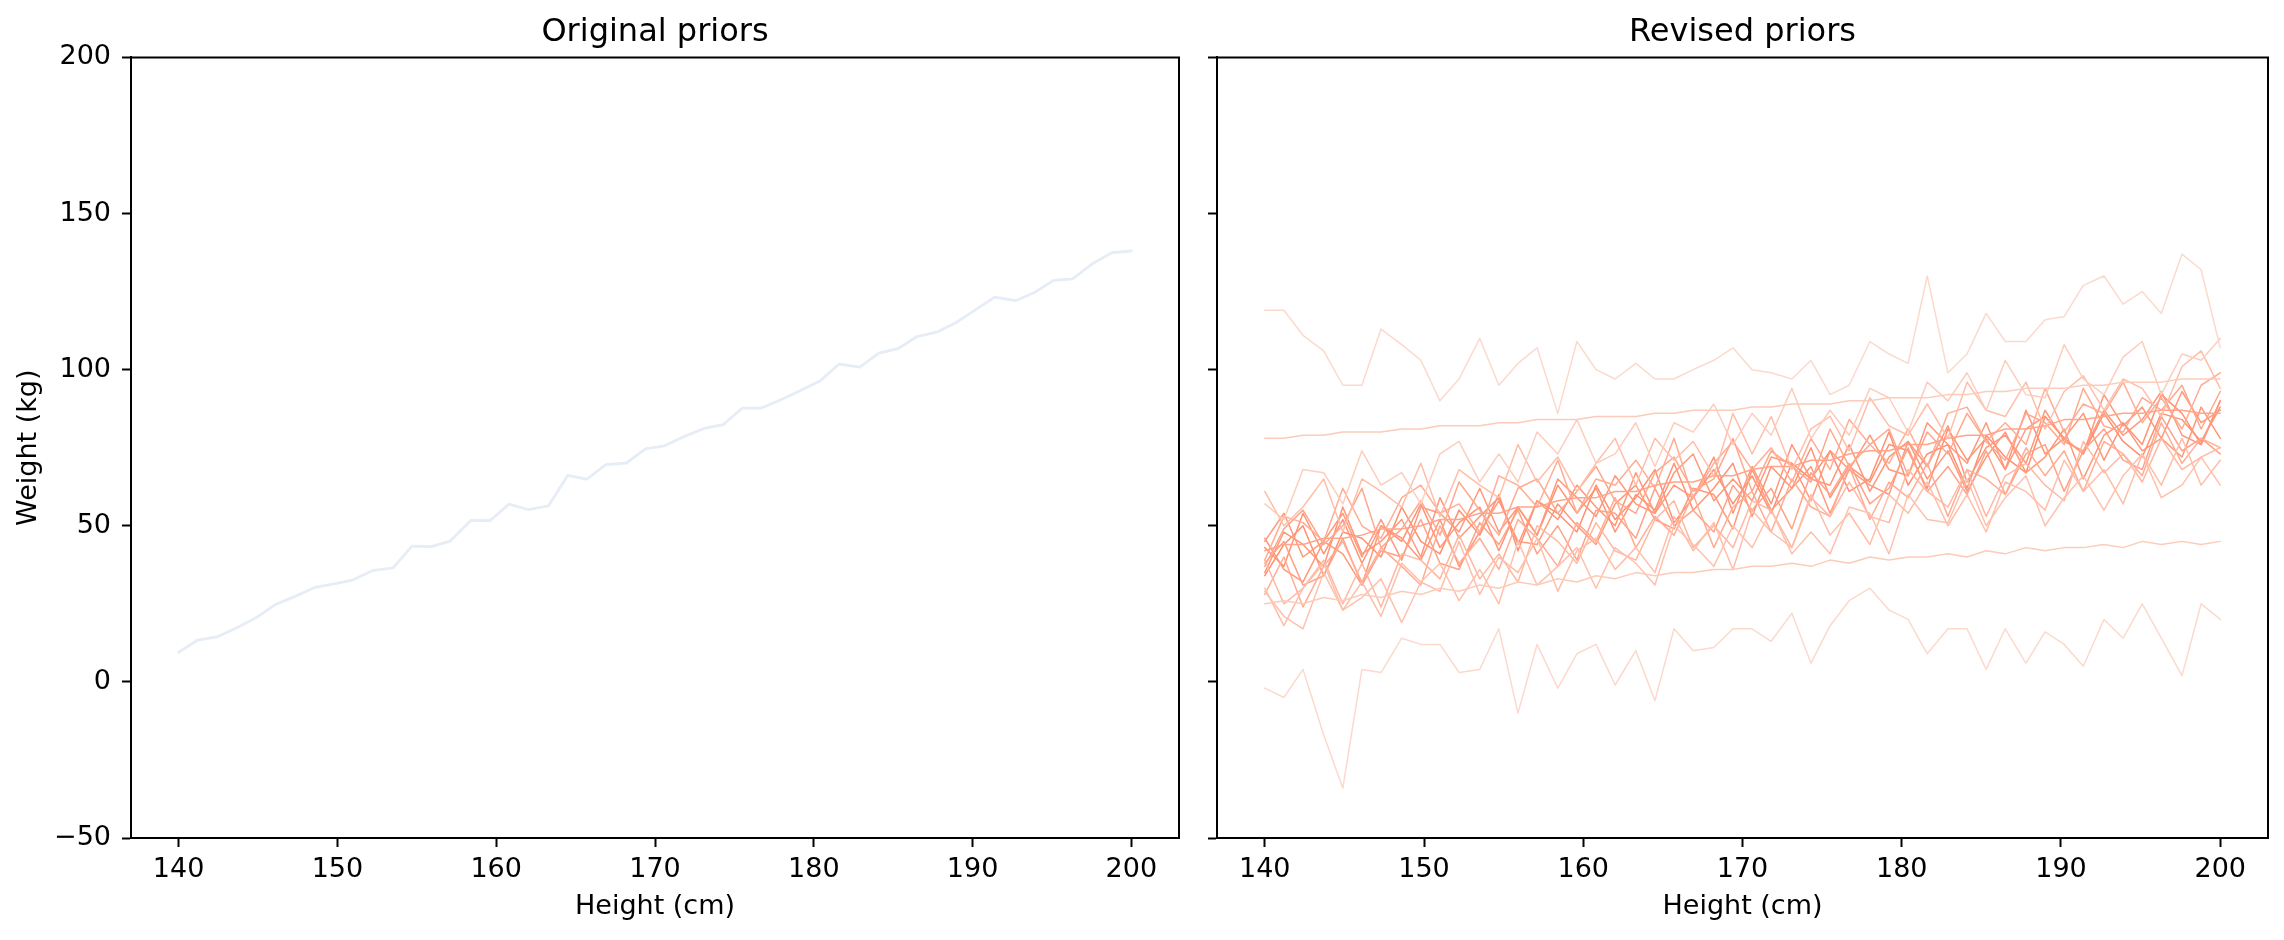 Image resolution: width=2284 pixels, height=940 pixels. I want to click on chart-title: Original priors, so click(655, 29).